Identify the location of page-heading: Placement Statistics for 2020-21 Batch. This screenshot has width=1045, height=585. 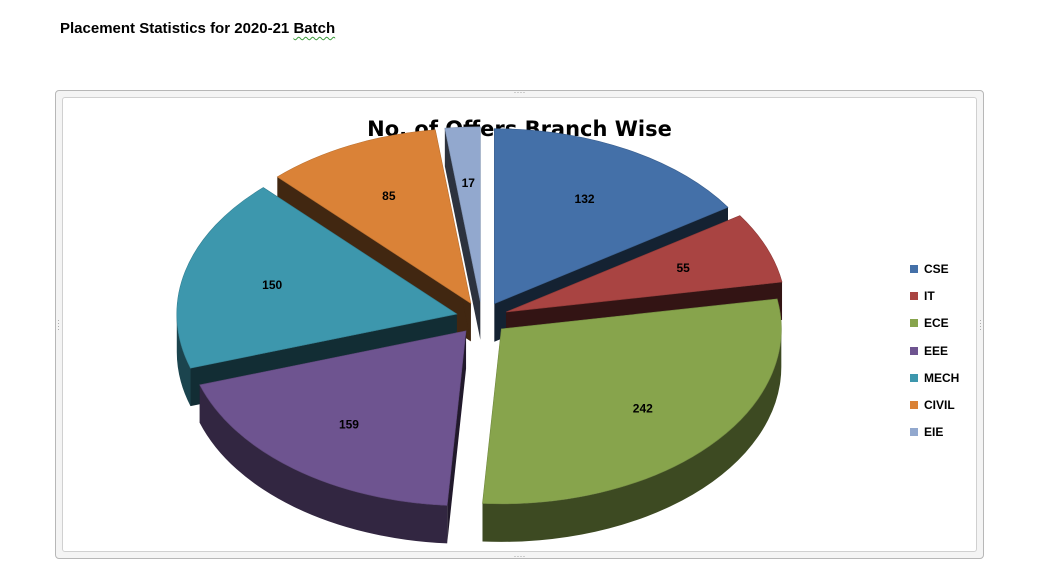
(197, 28).